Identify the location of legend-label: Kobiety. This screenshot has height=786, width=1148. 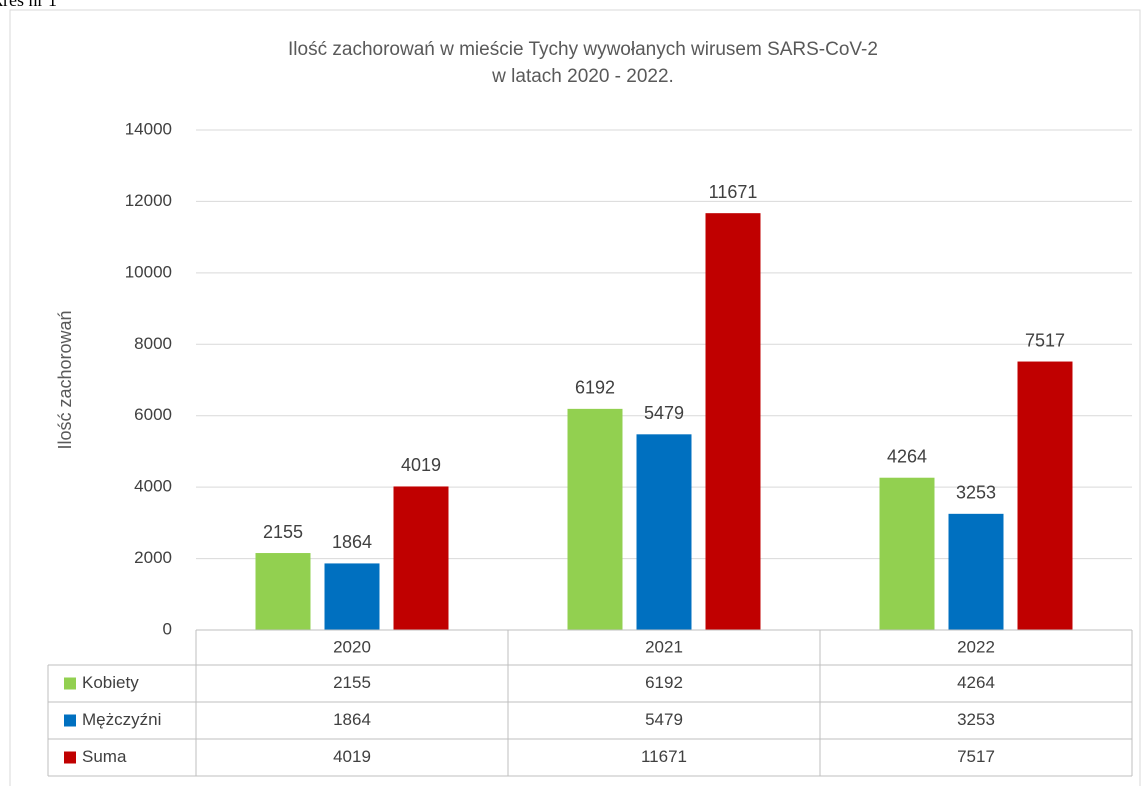
(110, 682).